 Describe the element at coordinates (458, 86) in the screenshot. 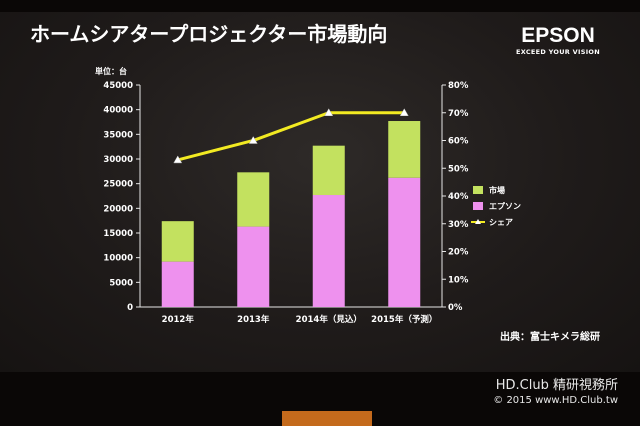

I see `right-tick-label: 80%` at that location.